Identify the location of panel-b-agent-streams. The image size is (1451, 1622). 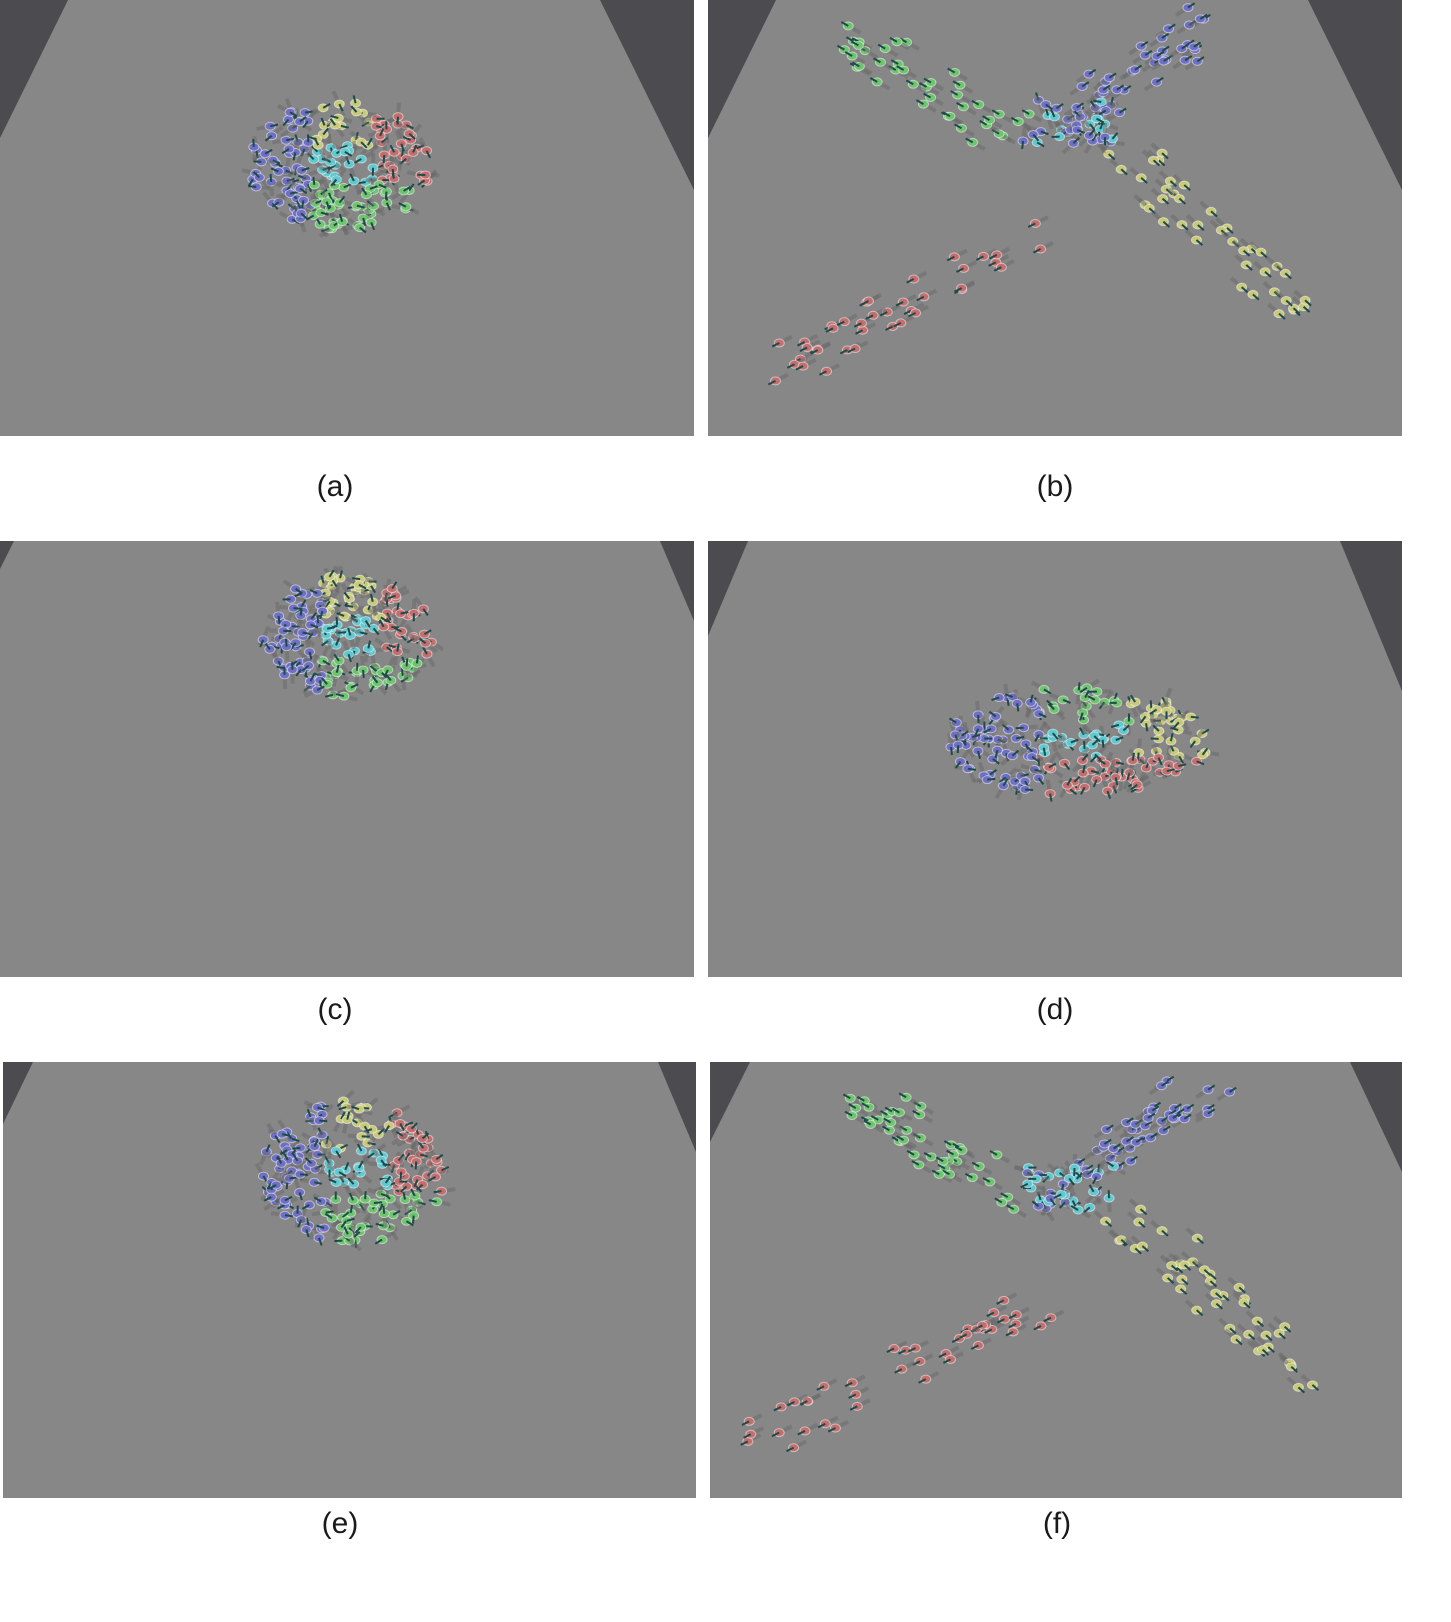
(1039, 194).